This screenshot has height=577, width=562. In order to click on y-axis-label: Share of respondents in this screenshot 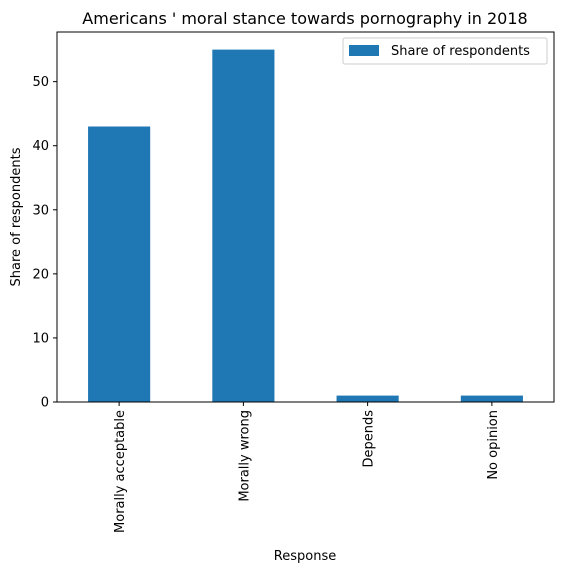, I will do `click(16, 216)`.